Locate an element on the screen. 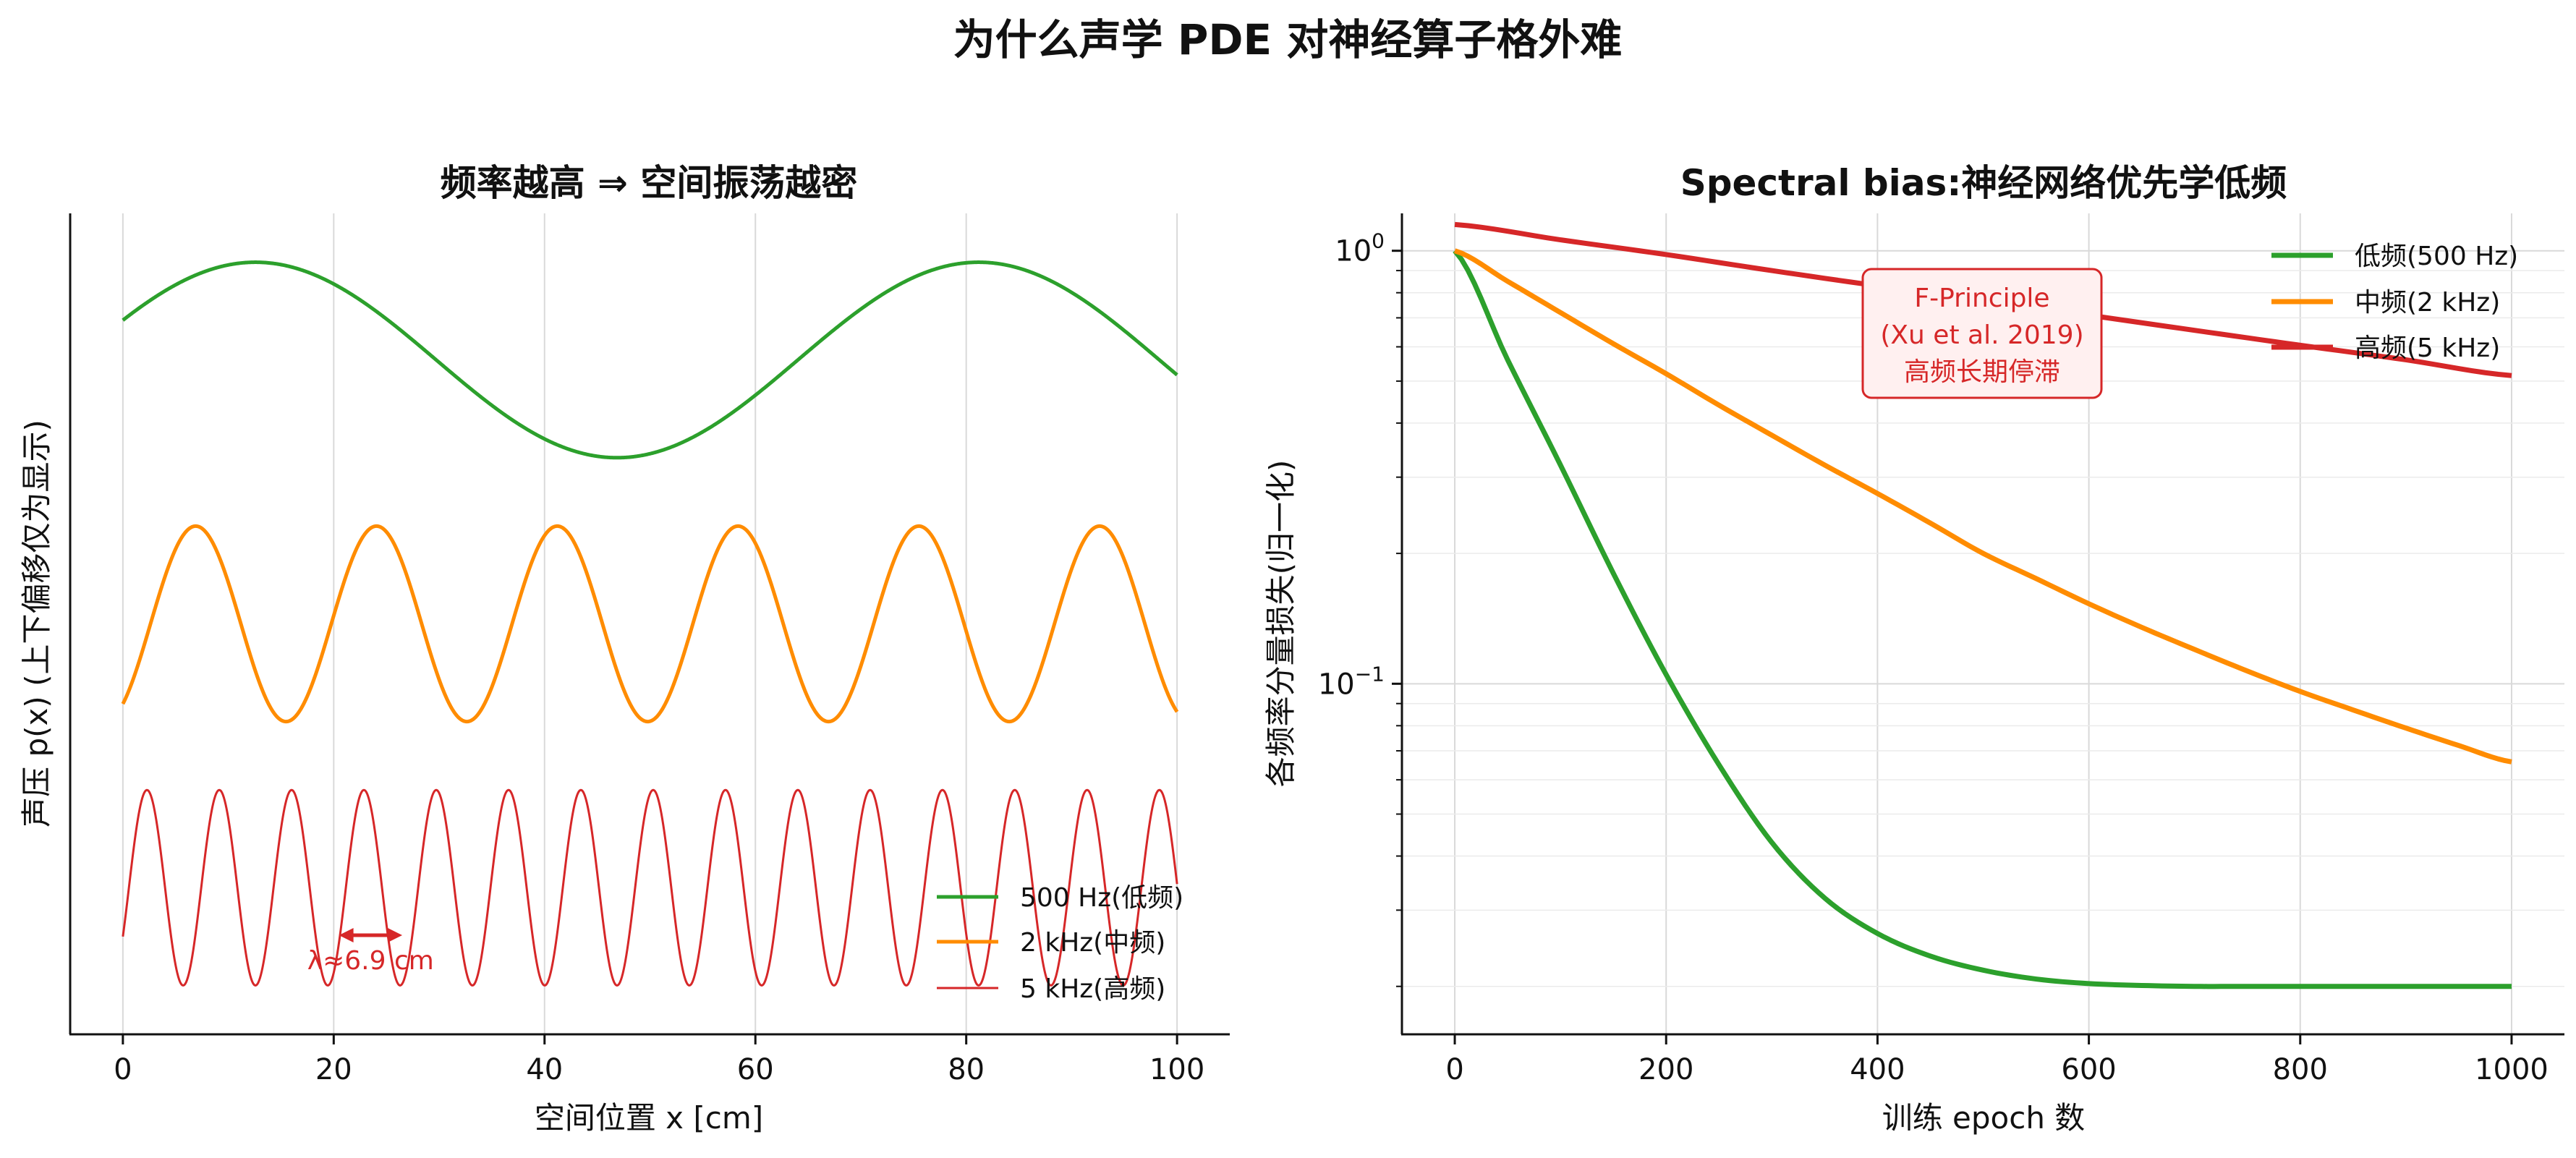 The image size is (2576, 1158). legend-label-2khz: 2 kHz(中频) is located at coordinates (1092, 943).